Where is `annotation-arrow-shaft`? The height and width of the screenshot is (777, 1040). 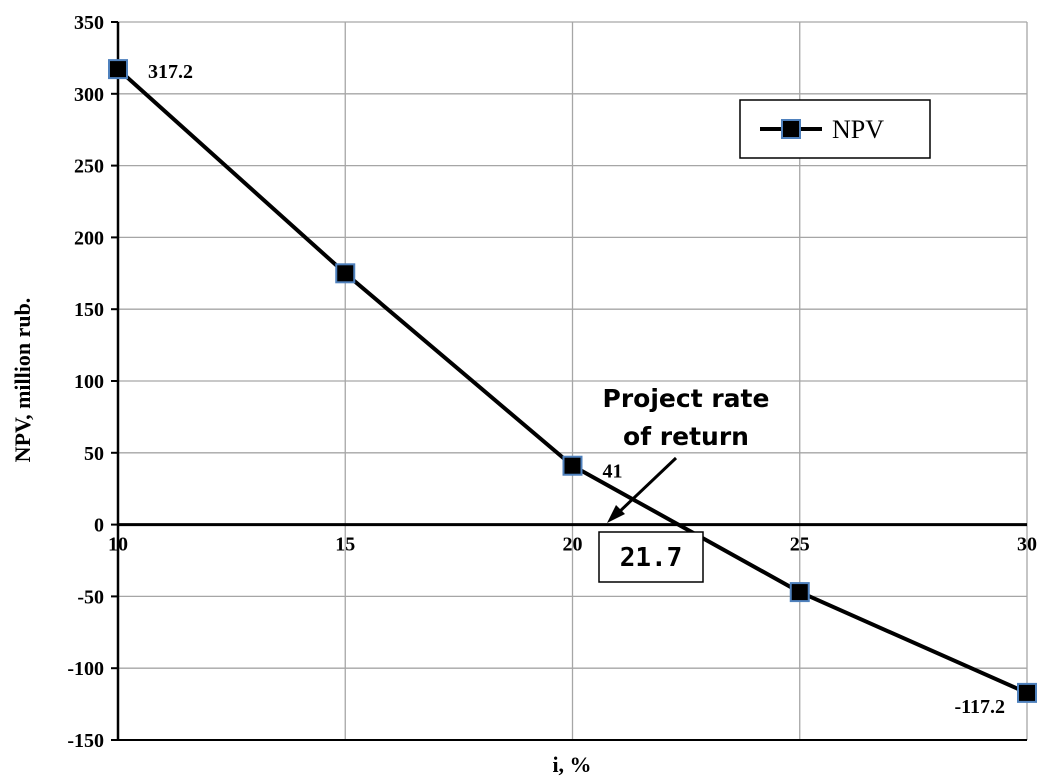 annotation-arrow-shaft is located at coordinates (646, 486).